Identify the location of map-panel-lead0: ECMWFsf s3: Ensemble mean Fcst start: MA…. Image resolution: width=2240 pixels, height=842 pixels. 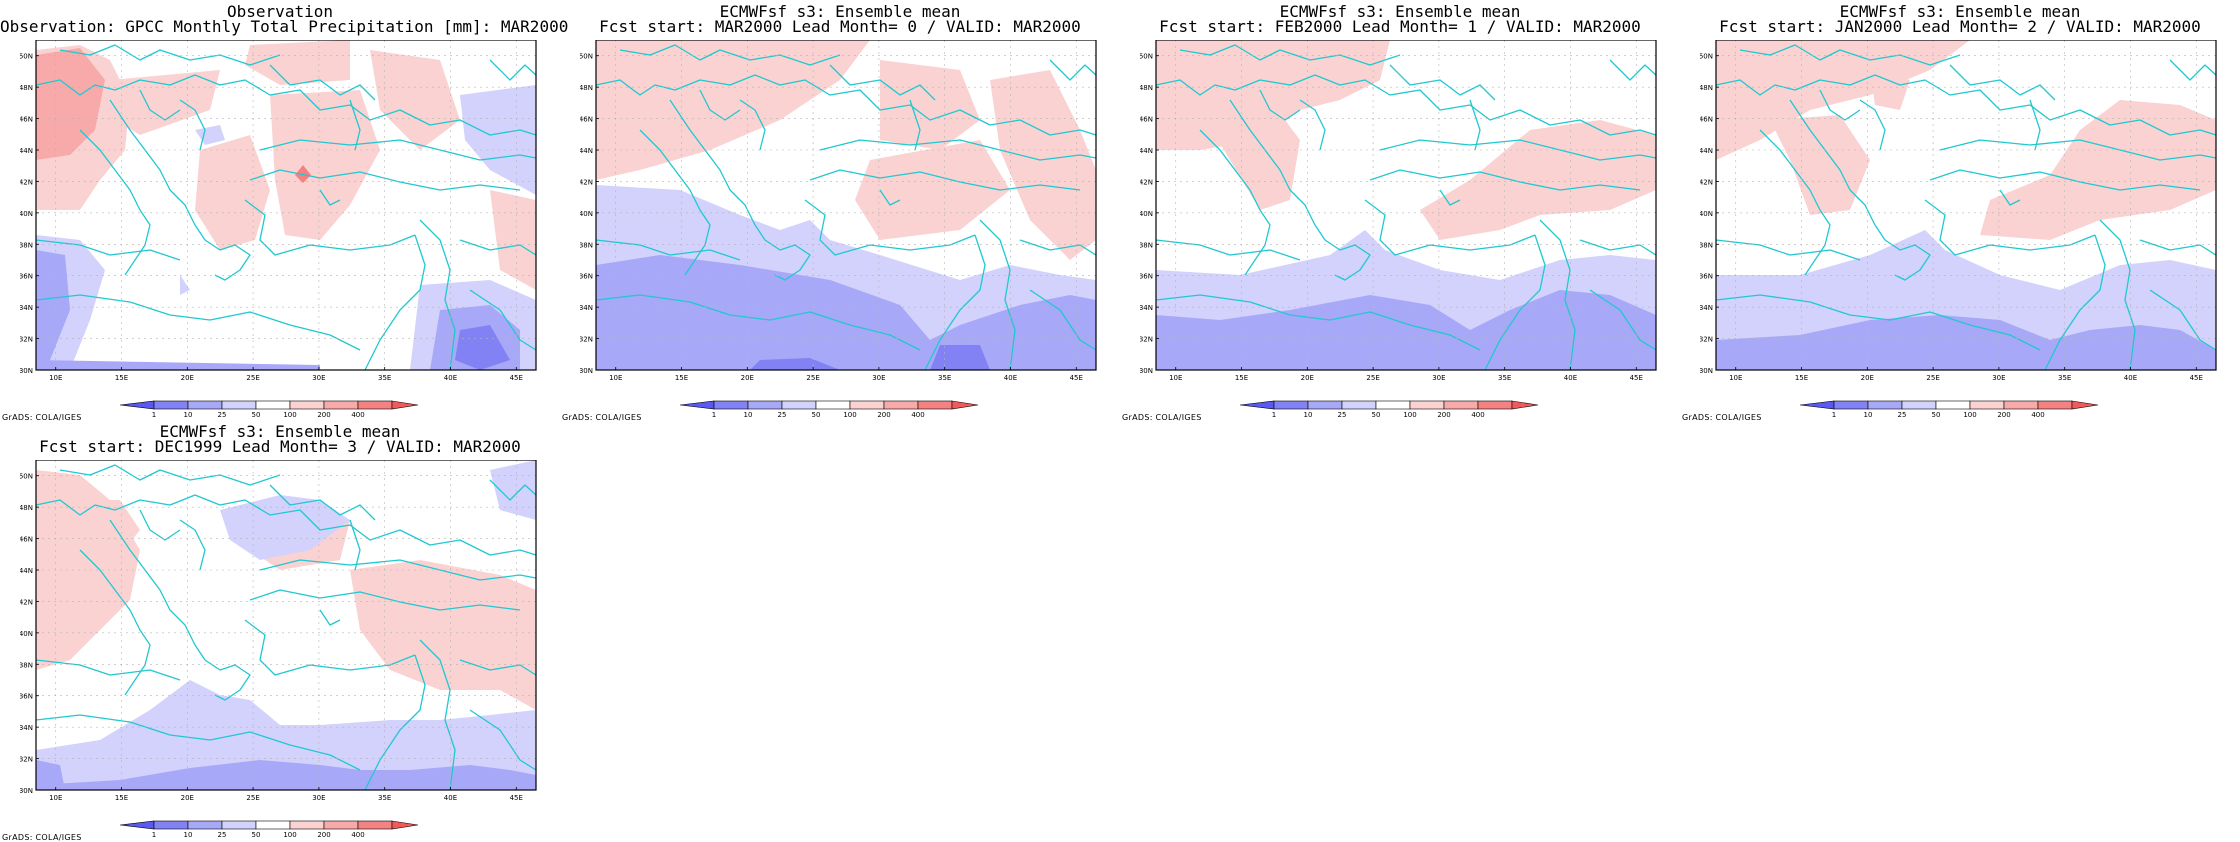
(840, 210).